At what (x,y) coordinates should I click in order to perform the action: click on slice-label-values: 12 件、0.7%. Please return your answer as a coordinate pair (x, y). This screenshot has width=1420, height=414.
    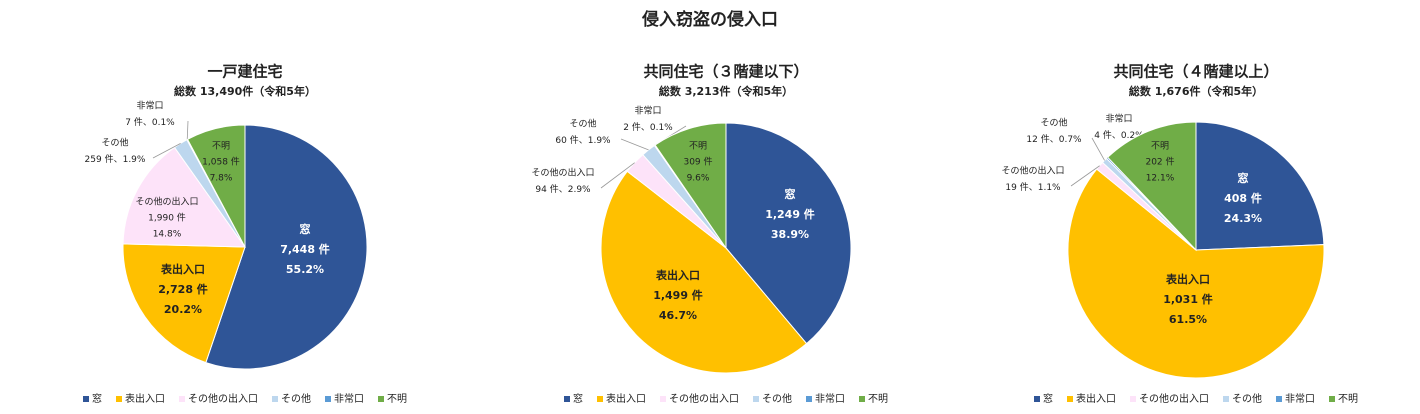
    Looking at the image, I should click on (1054, 139).